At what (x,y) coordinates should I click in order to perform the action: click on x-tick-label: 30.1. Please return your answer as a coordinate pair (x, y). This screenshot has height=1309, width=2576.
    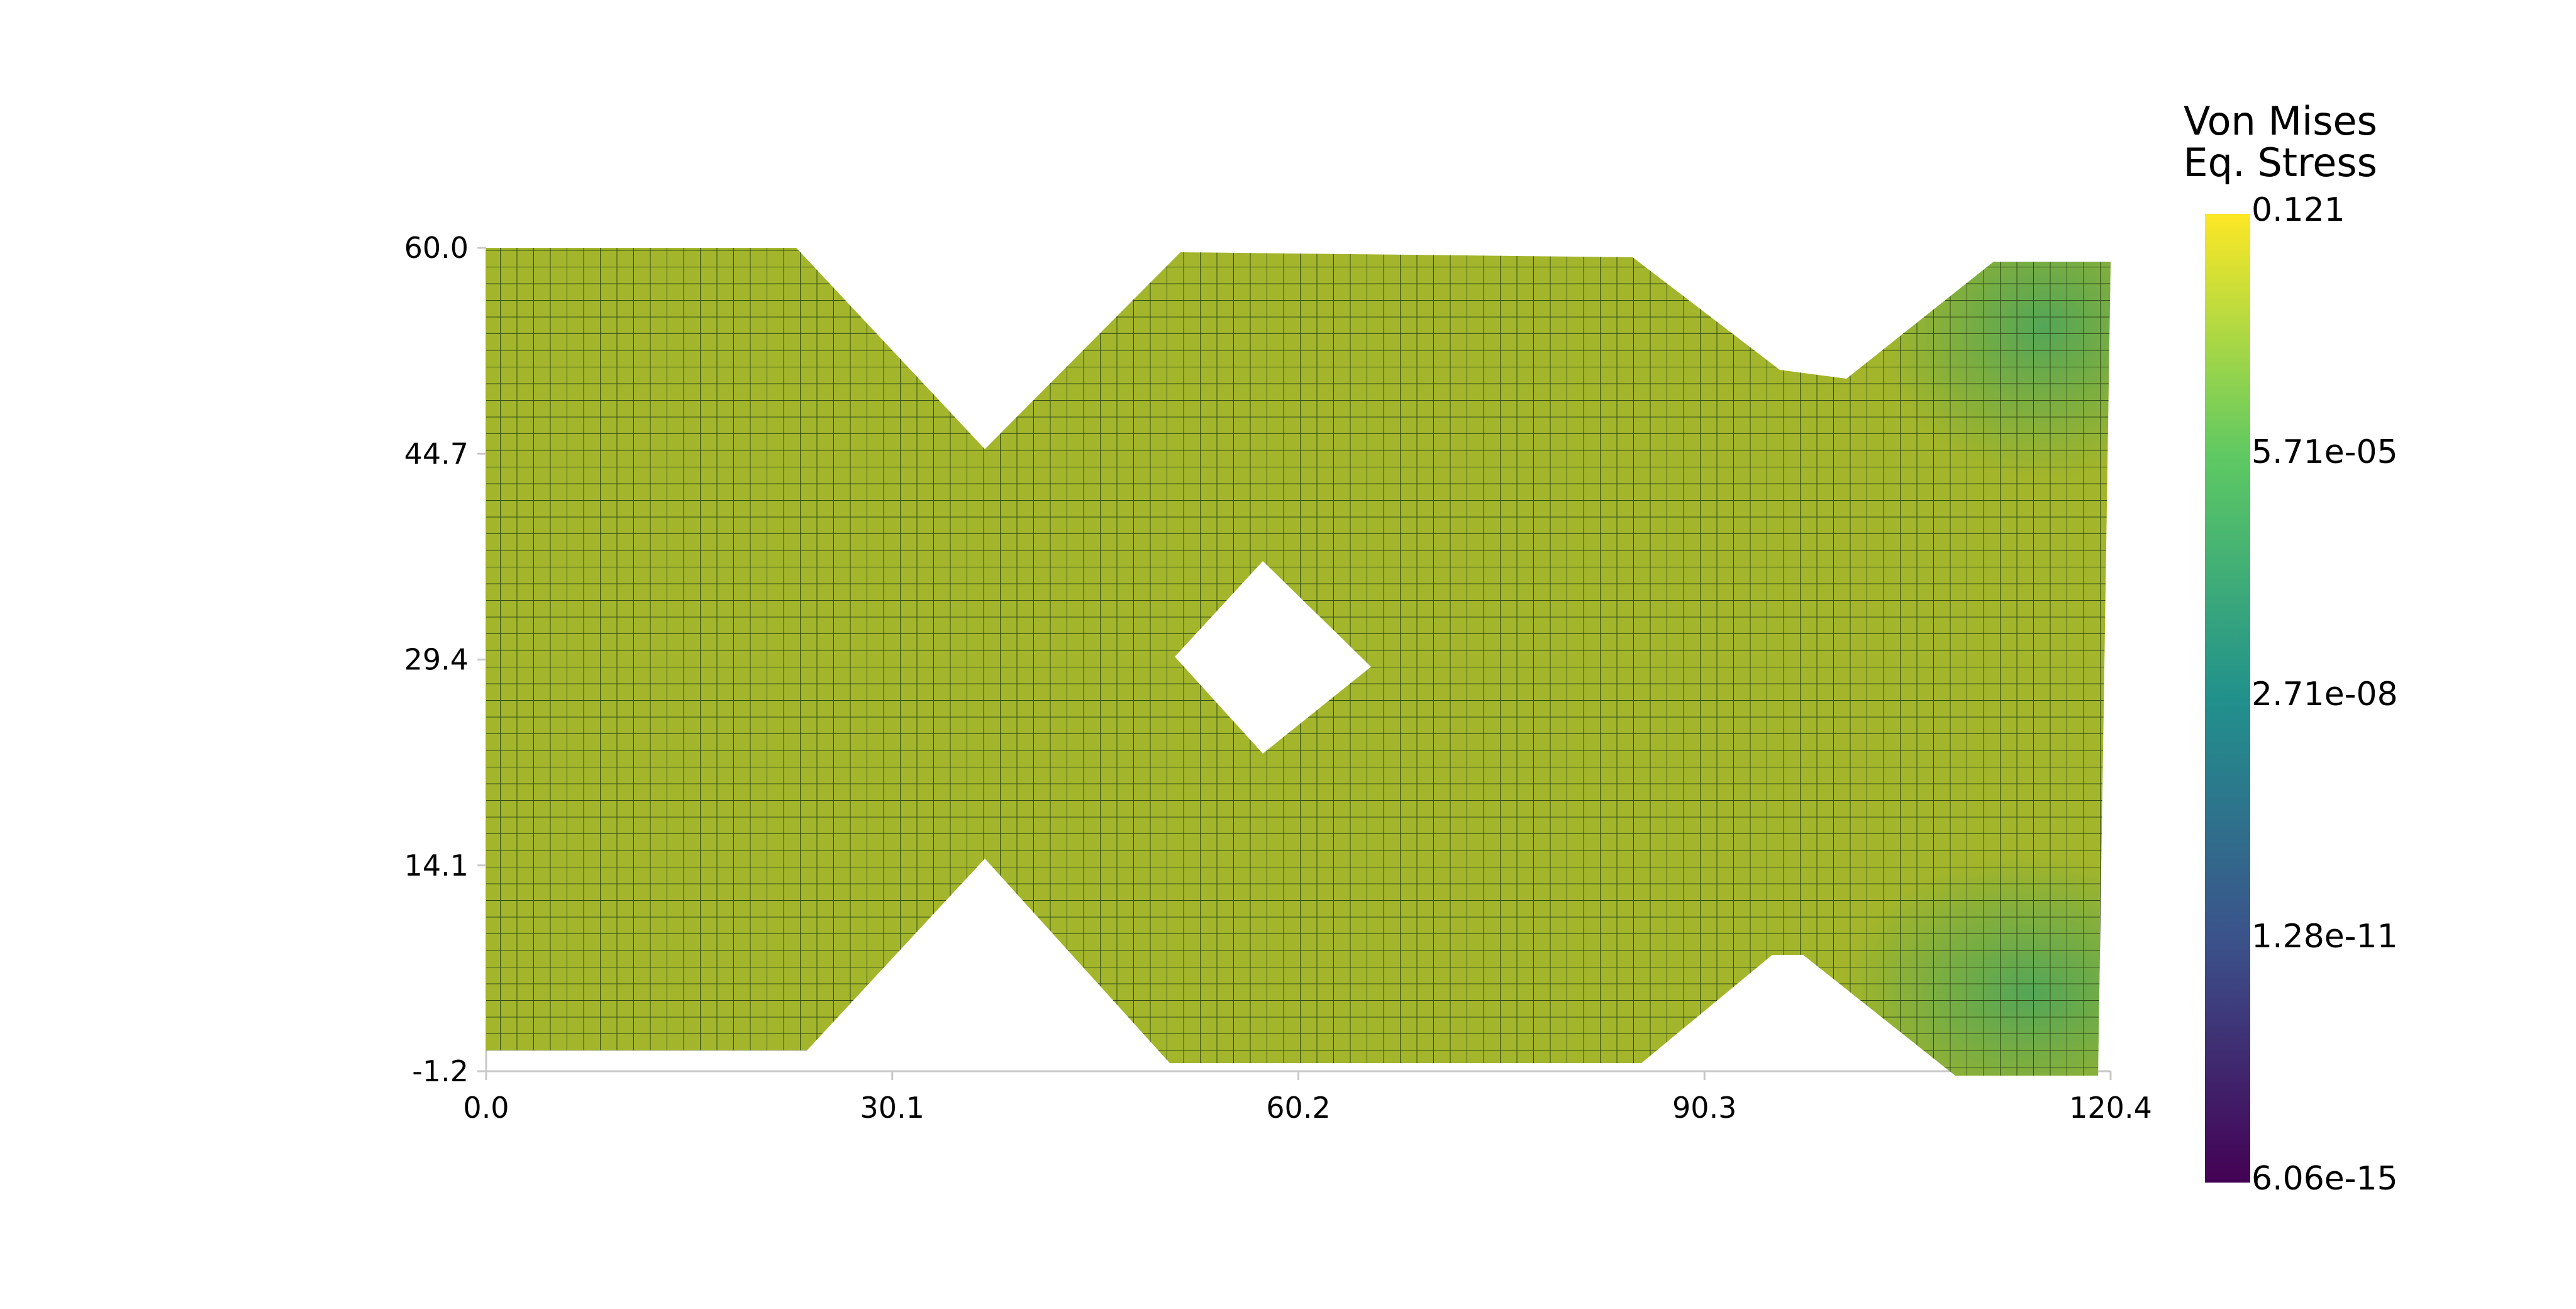
    Looking at the image, I should click on (892, 1108).